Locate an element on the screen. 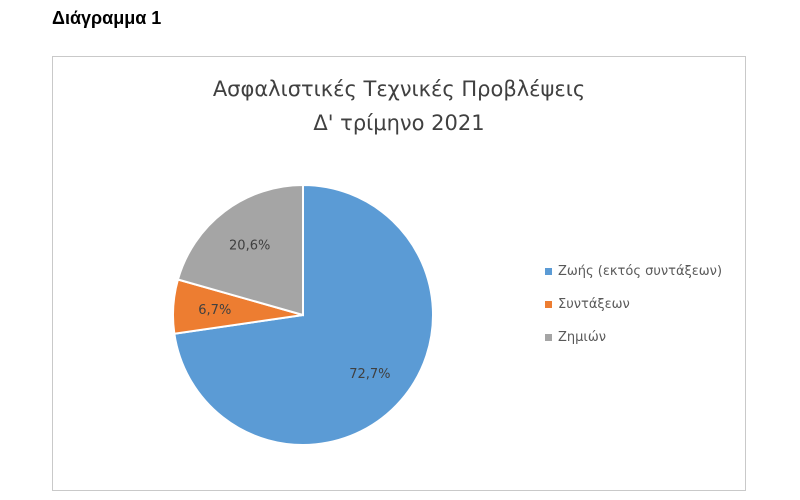 The width and height of the screenshot is (800, 500). legend-item-non-life: Ζημιών is located at coordinates (633, 337).